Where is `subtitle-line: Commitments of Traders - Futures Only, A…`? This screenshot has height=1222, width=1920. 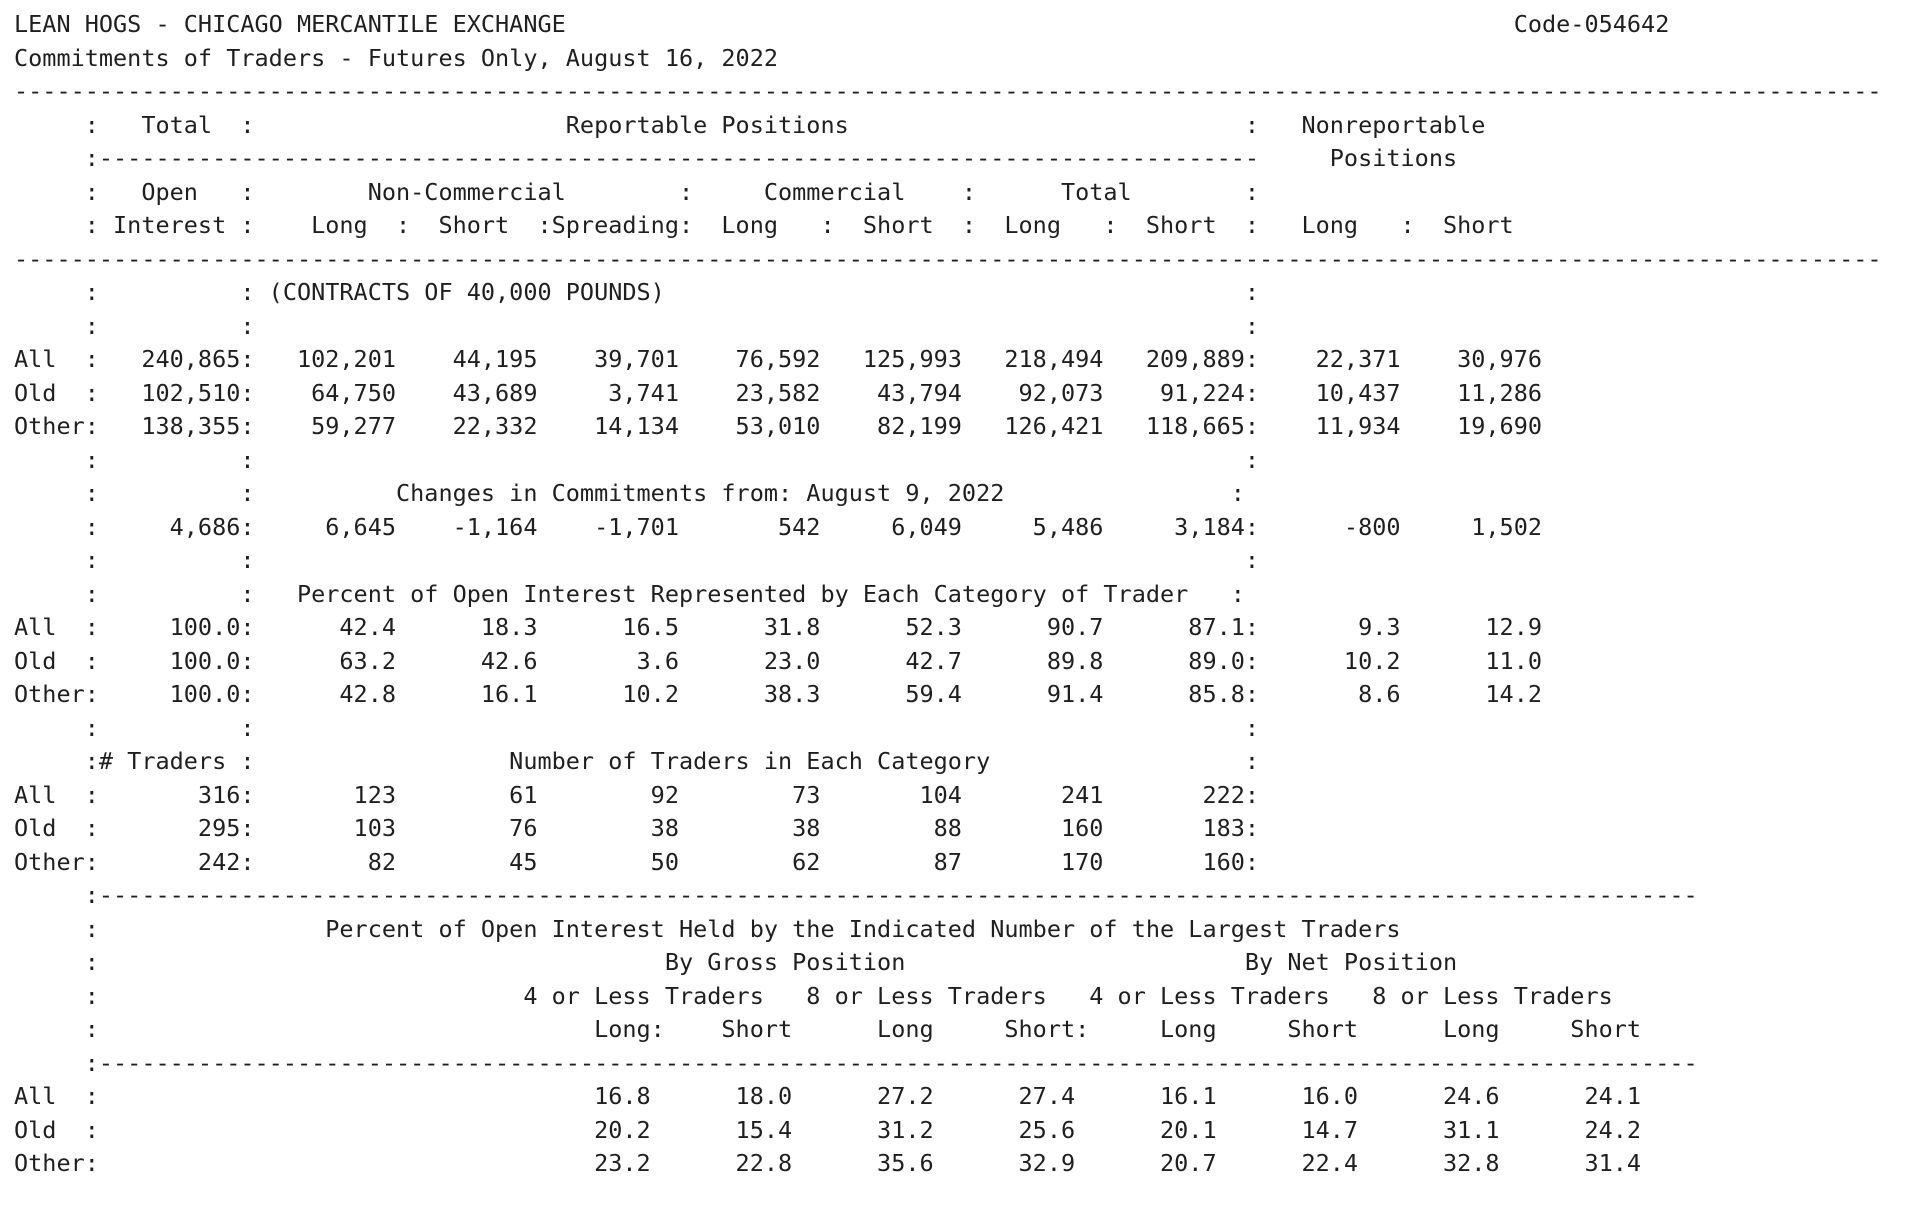
subtitle-line: Commitments of Traders - Futures Only, A… is located at coordinates (396, 57).